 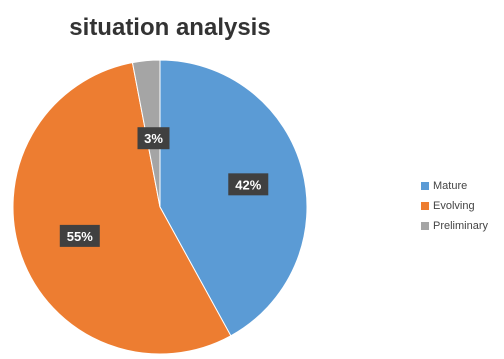 I want to click on legend-label-preliminary: Preliminary, so click(x=461, y=226).